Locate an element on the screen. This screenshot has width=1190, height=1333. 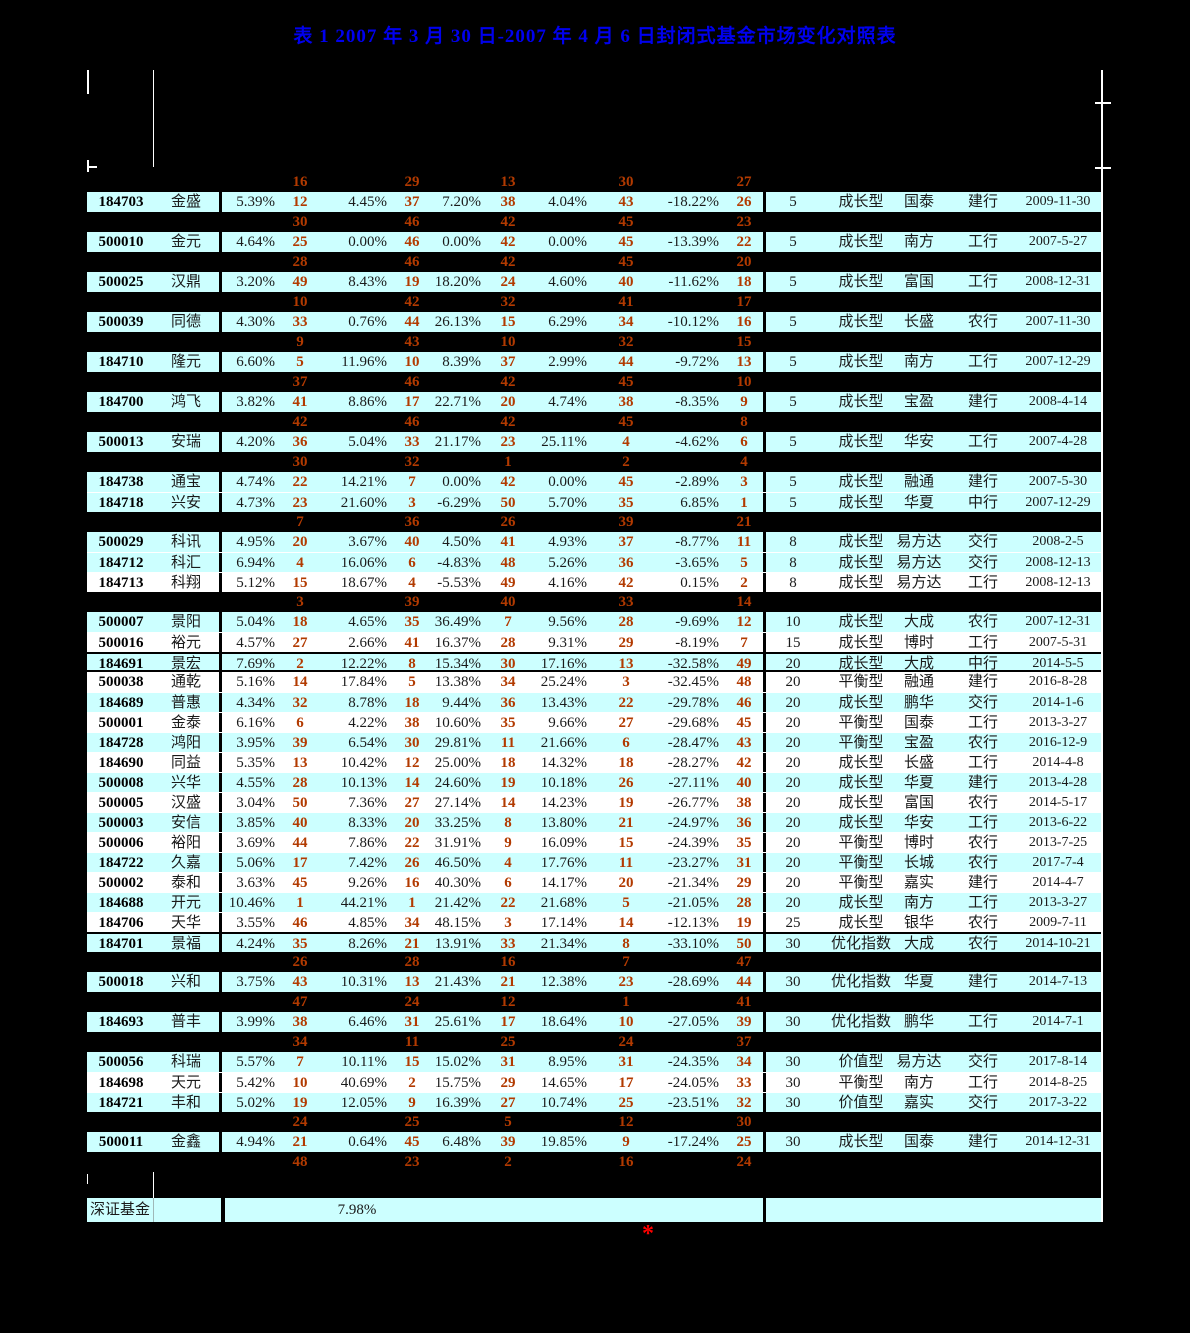
company-cell: 华安 is located at coordinates (918, 442).